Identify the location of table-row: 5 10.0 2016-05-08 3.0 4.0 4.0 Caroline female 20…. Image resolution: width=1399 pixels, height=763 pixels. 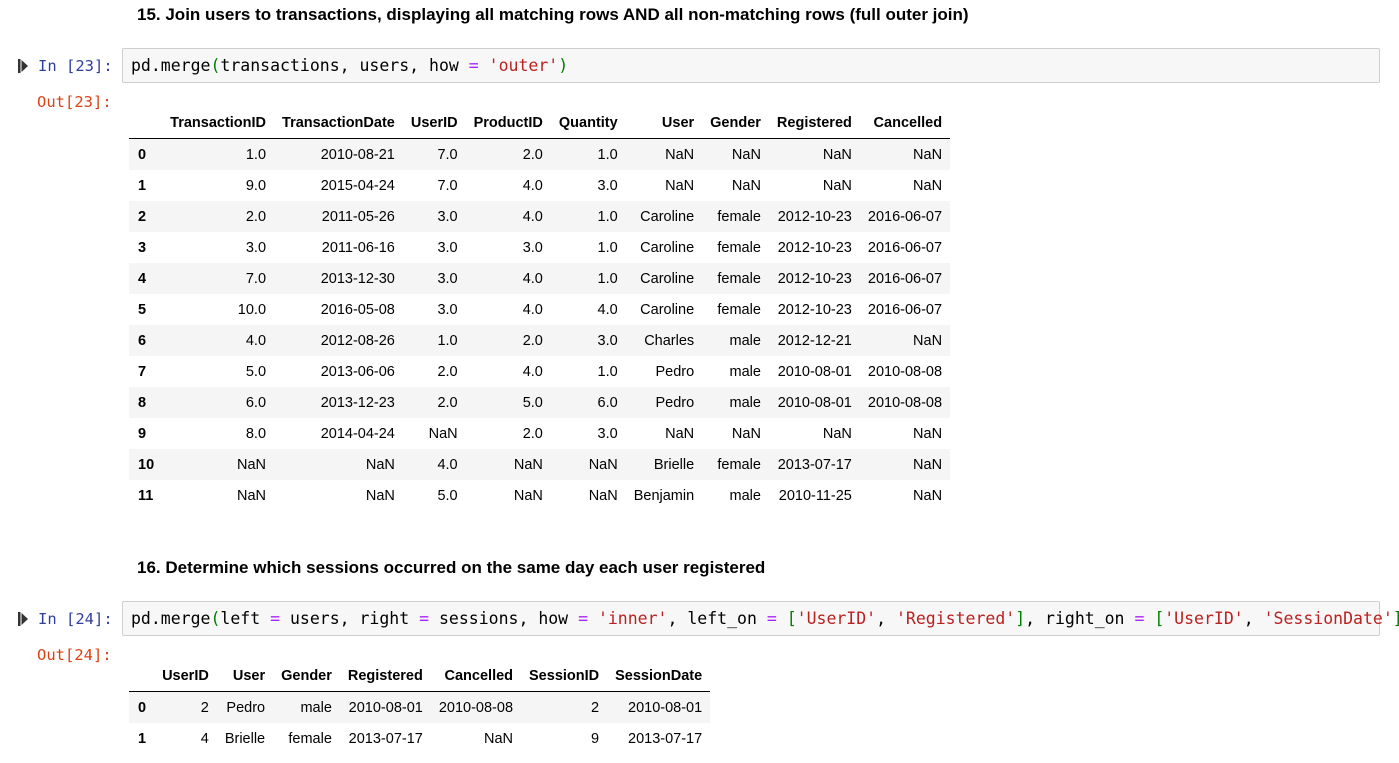
(539, 309).